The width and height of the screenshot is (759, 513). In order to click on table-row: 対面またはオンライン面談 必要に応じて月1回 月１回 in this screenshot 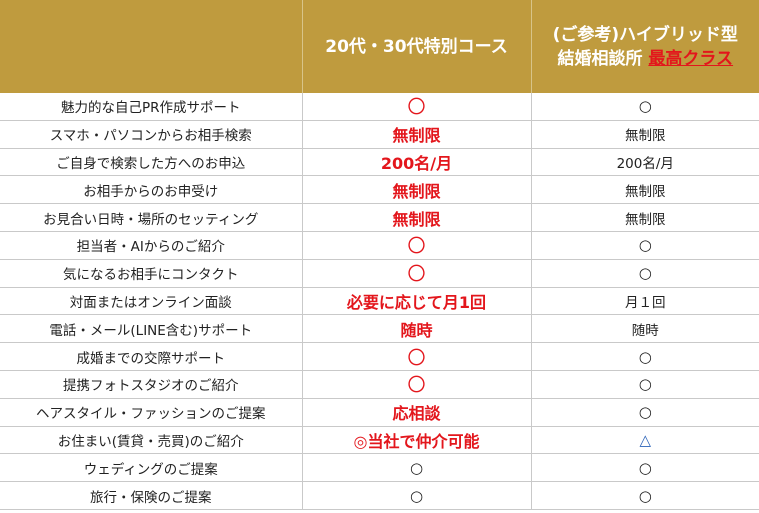, I will do `click(379, 301)`.